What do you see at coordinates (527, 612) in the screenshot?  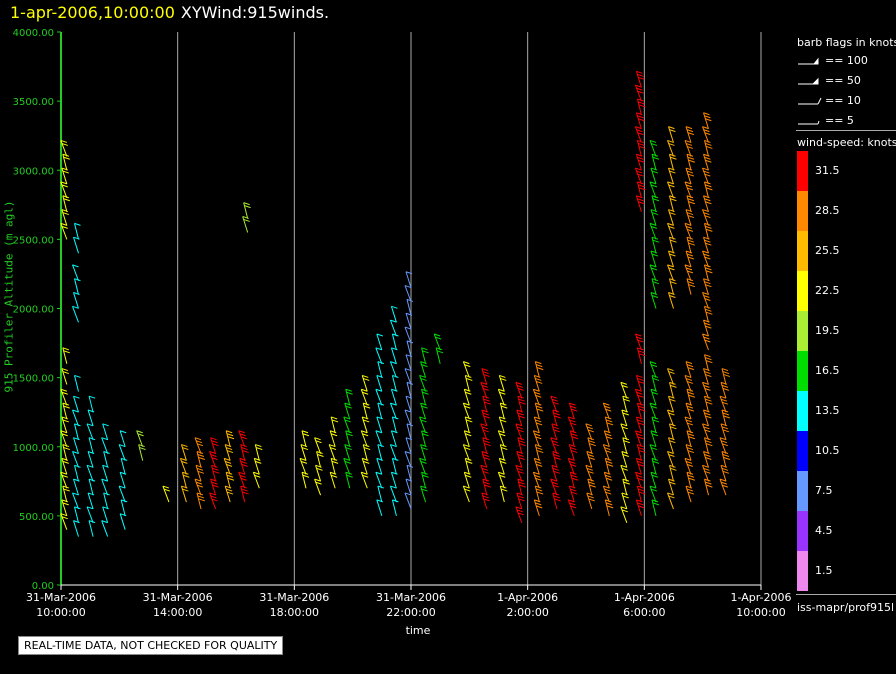 I see `x-tick-label-time: 2:00:00` at bounding box center [527, 612].